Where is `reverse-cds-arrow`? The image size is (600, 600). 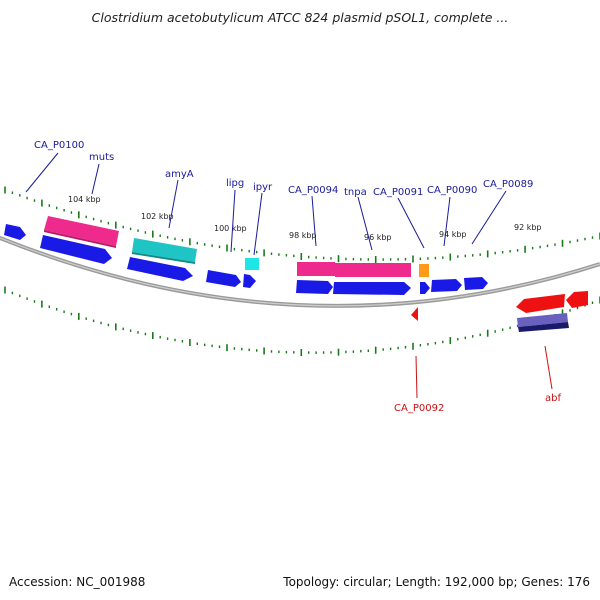 reverse-cds-arrow is located at coordinates (577, 299).